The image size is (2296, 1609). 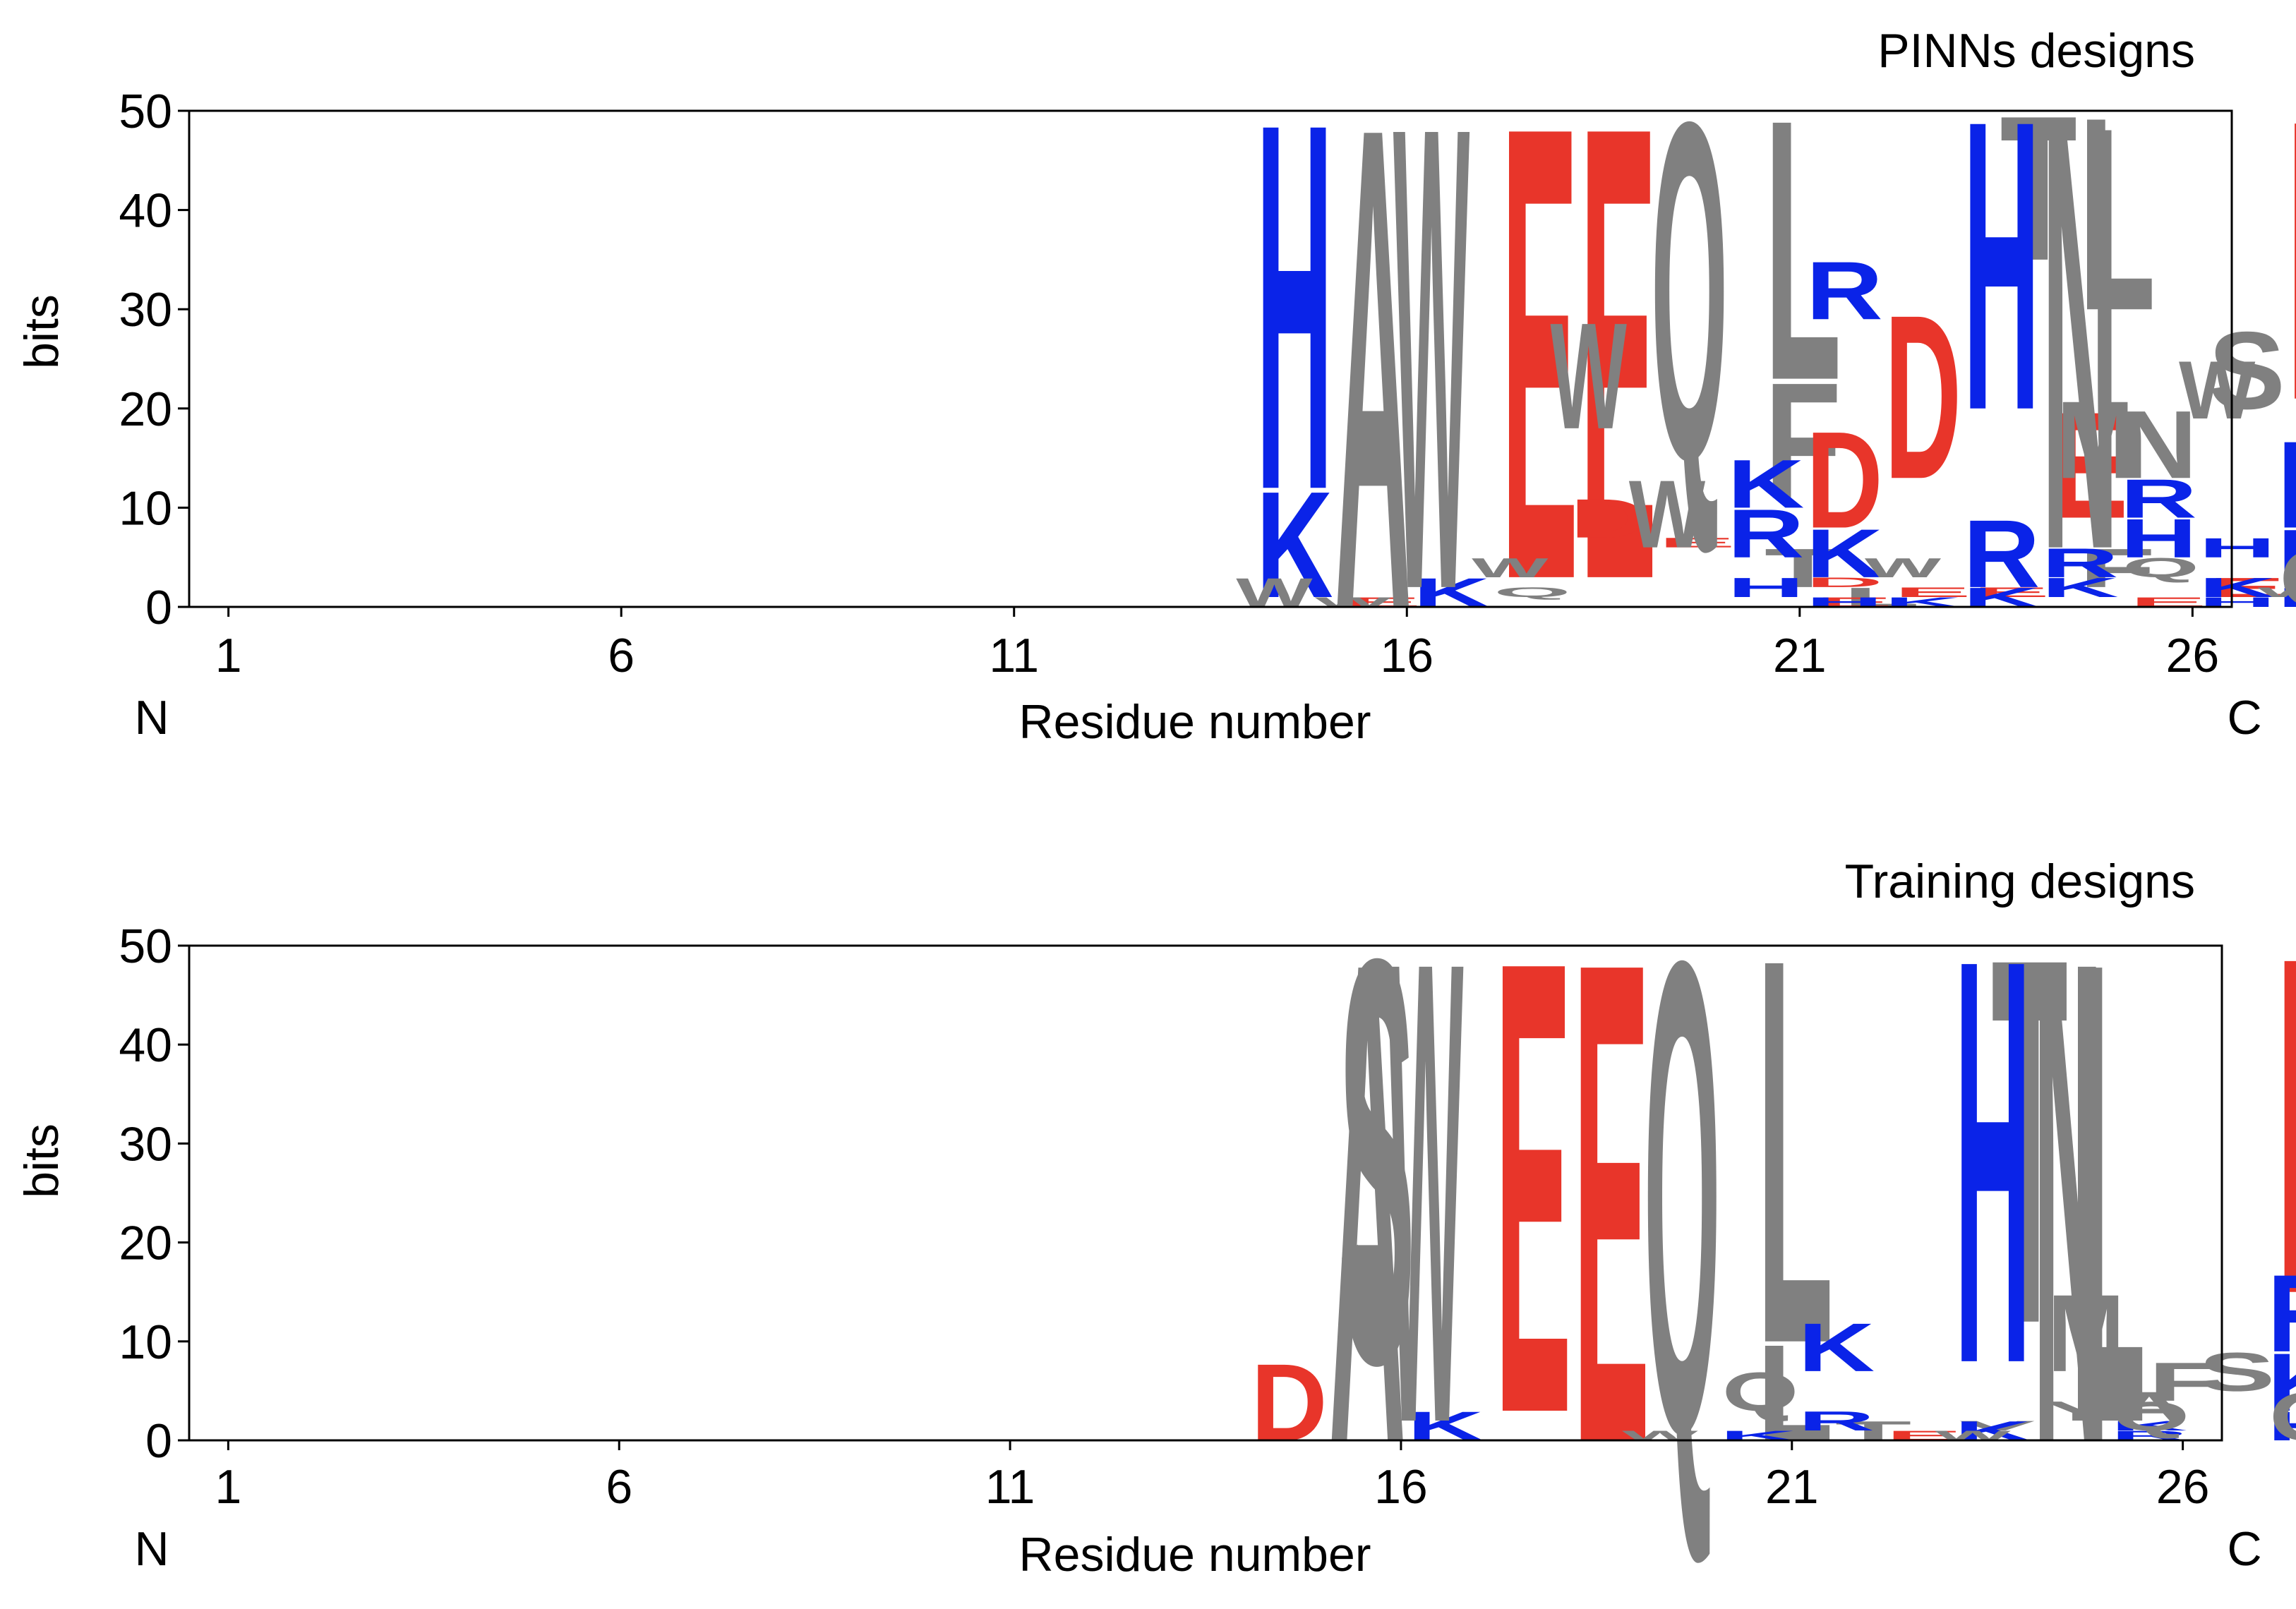 I want to click on logo-letter: T, so click(x=2029, y=1141).